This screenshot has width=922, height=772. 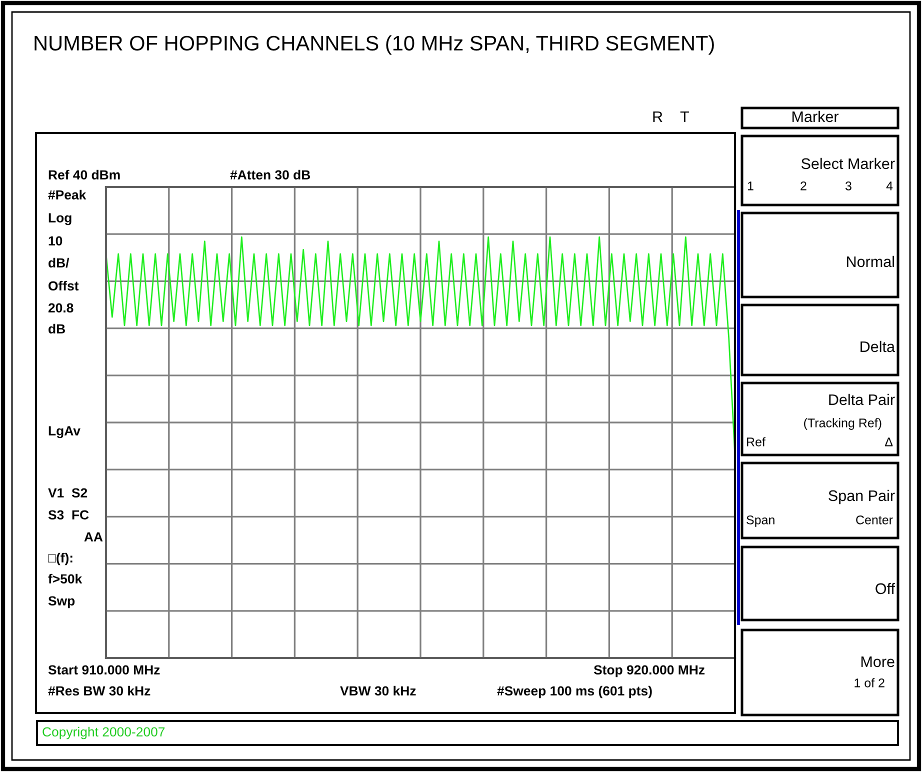 What do you see at coordinates (68, 515) in the screenshot?
I see `text: S3 FC` at bounding box center [68, 515].